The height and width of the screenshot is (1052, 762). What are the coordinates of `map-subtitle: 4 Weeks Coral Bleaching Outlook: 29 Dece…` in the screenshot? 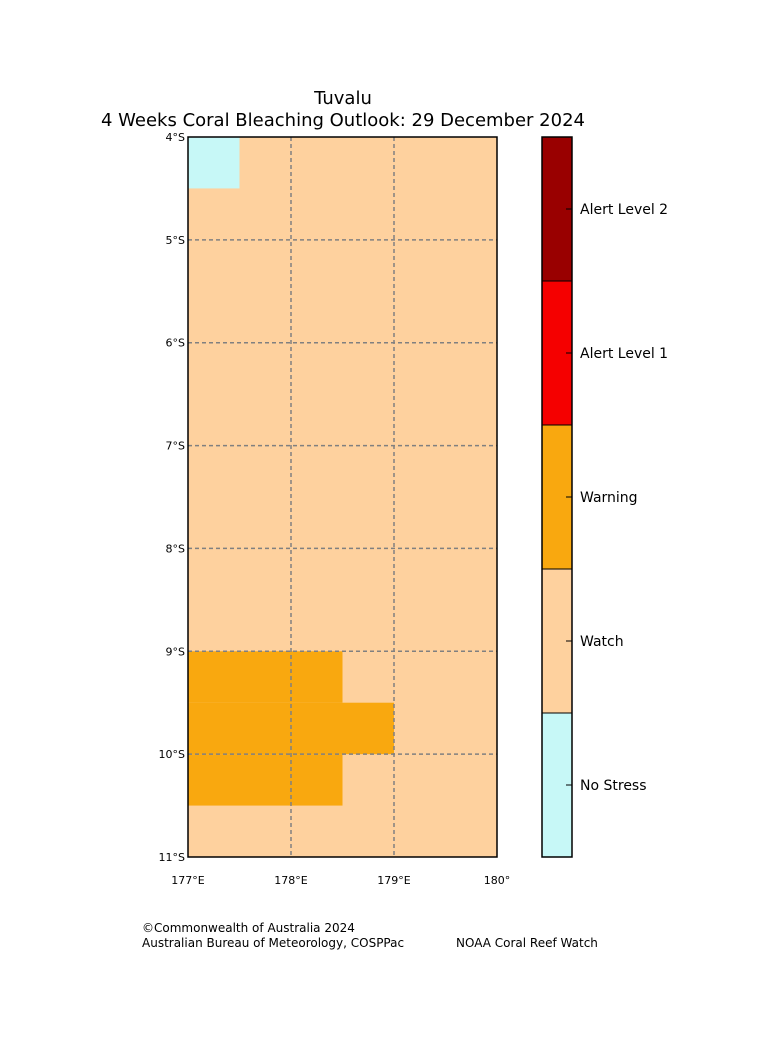 It's located at (342, 120).